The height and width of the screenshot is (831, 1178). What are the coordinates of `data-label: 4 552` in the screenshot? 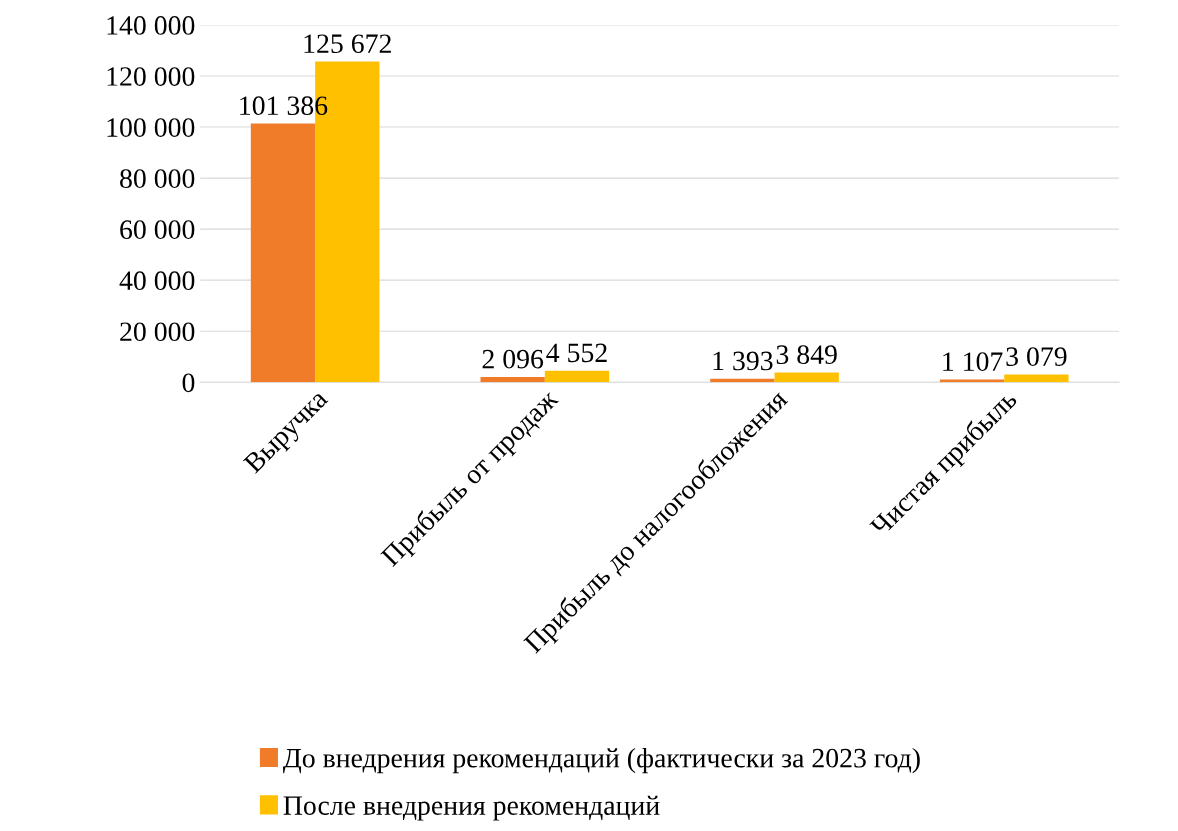 It's located at (576, 353).